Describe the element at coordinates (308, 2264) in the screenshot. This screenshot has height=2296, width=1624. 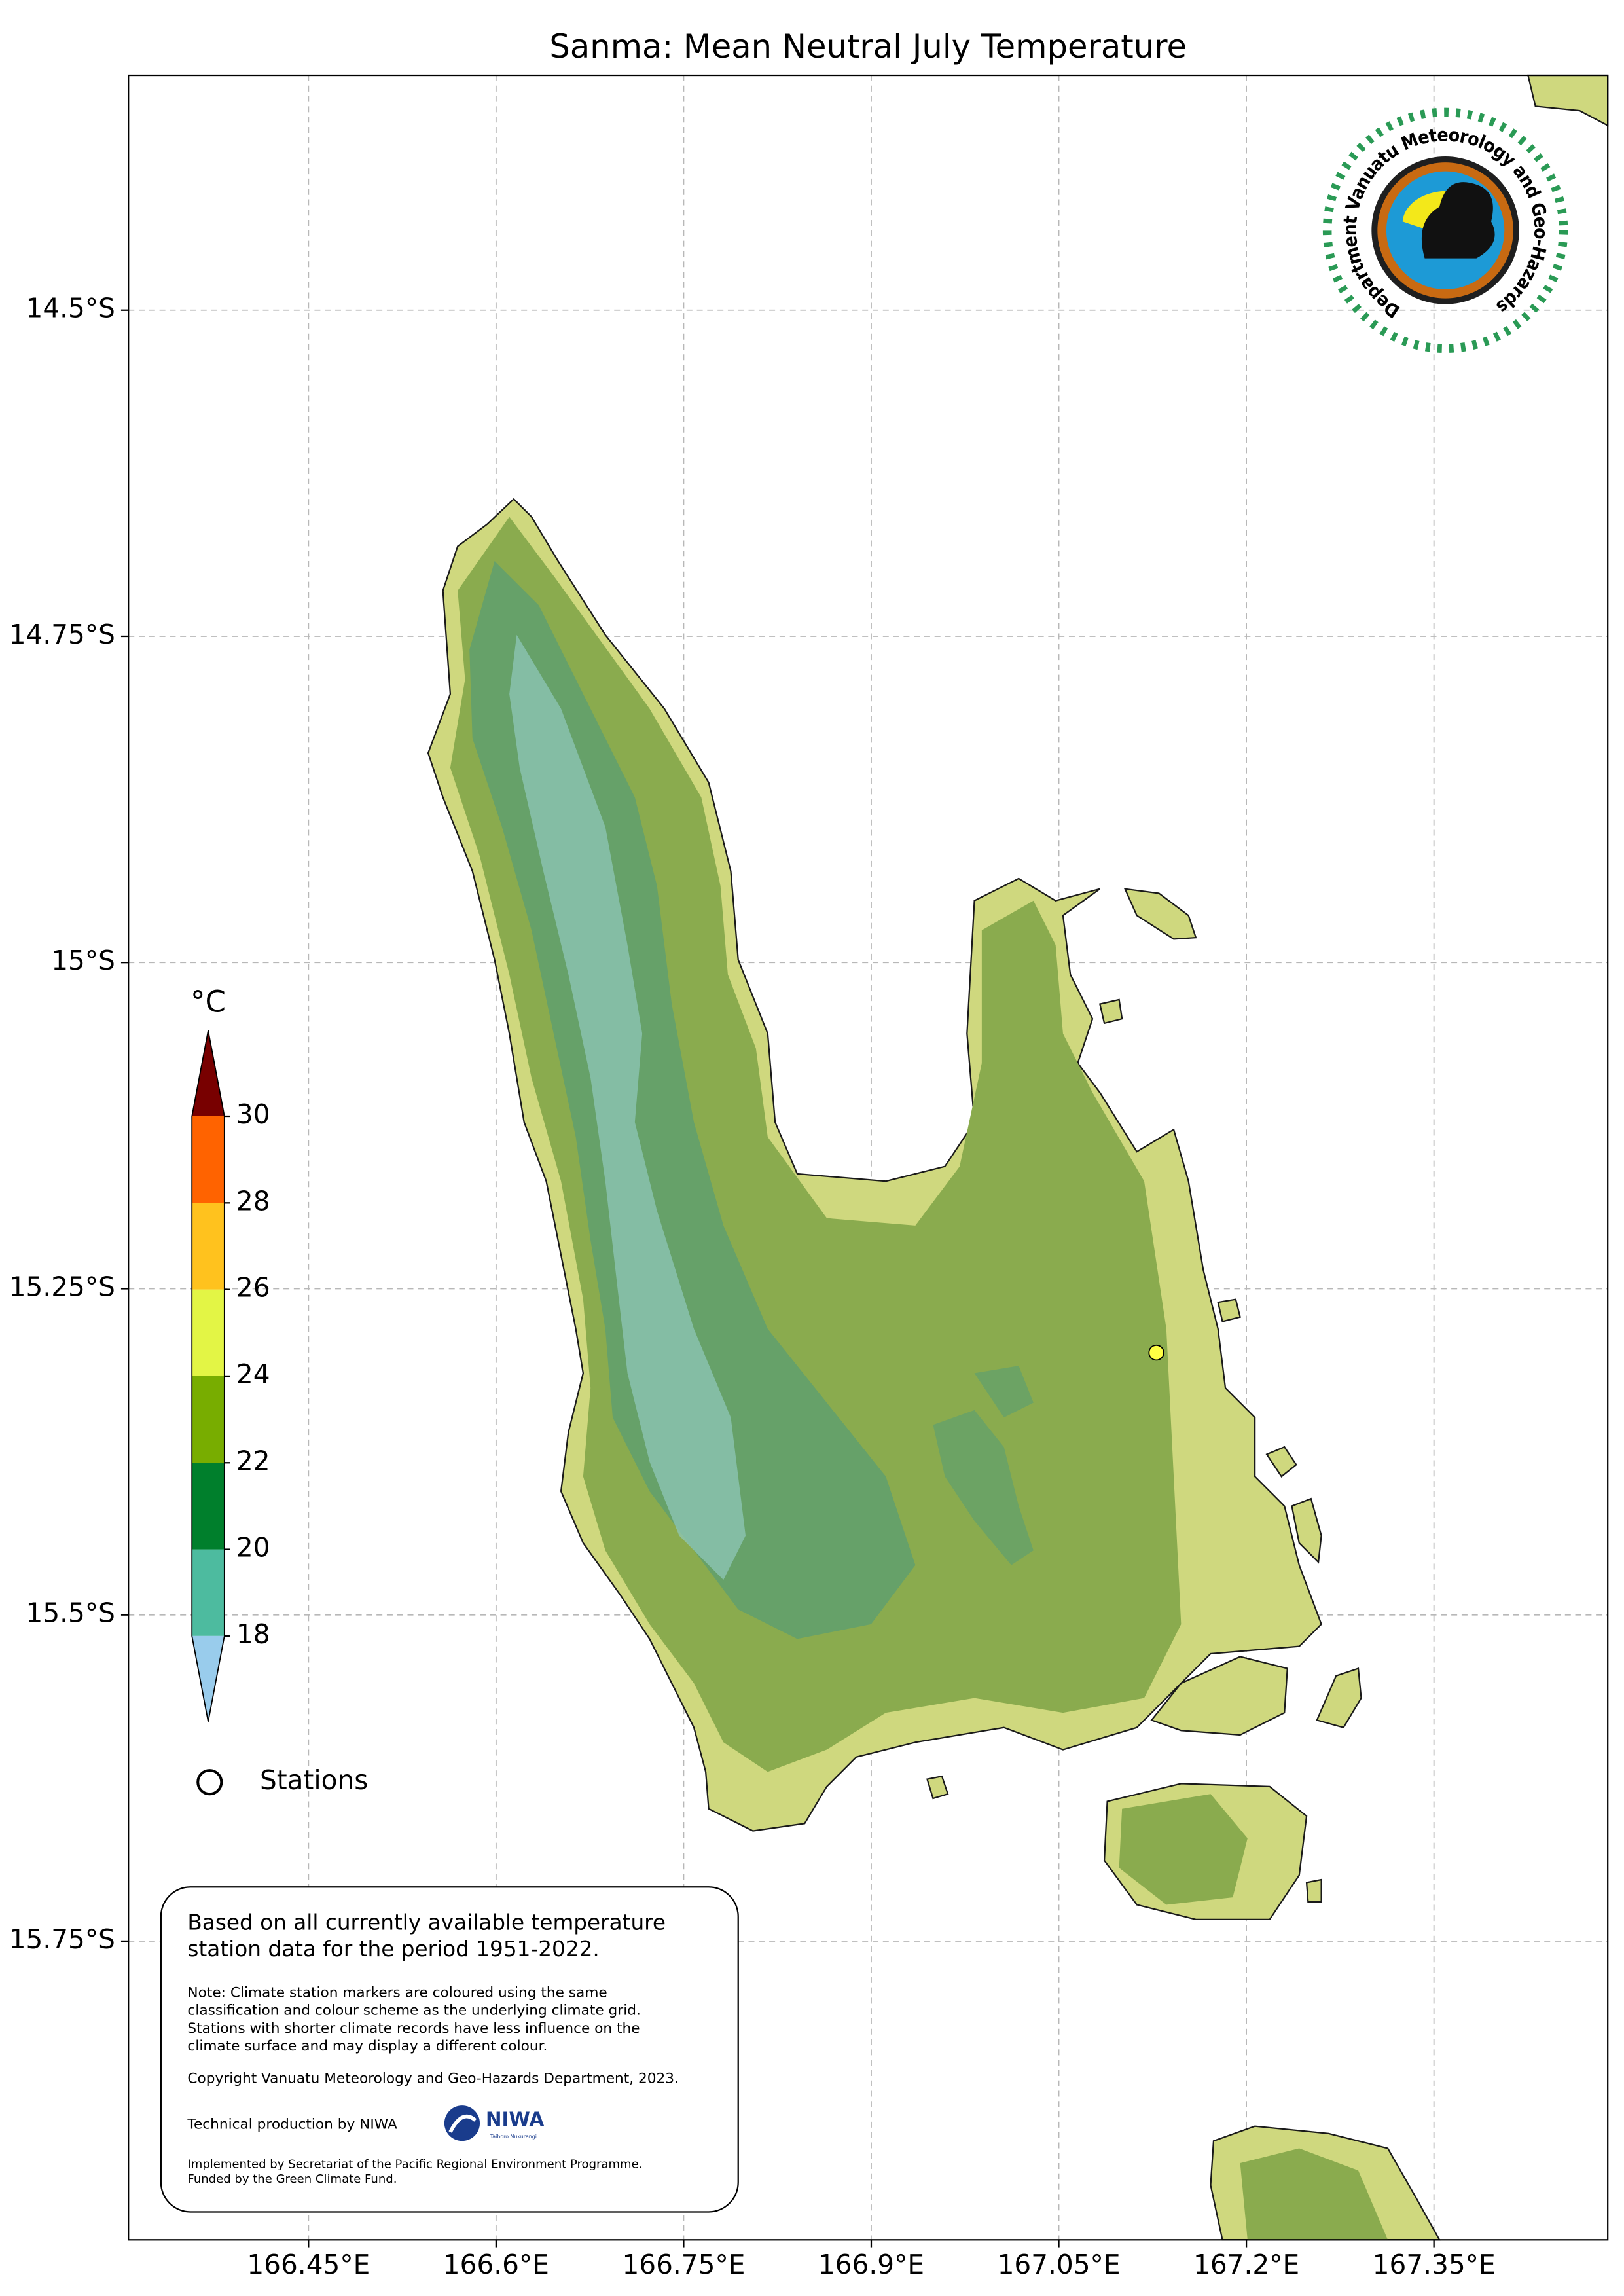
I see `x-tick-label: 166.45°E` at that location.